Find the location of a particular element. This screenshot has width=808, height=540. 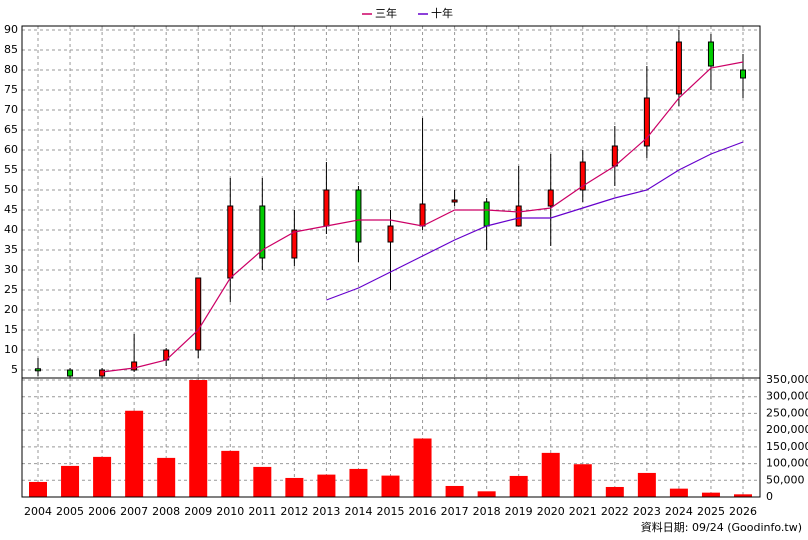

x-tick-label: 2008 is located at coordinates (166, 511).